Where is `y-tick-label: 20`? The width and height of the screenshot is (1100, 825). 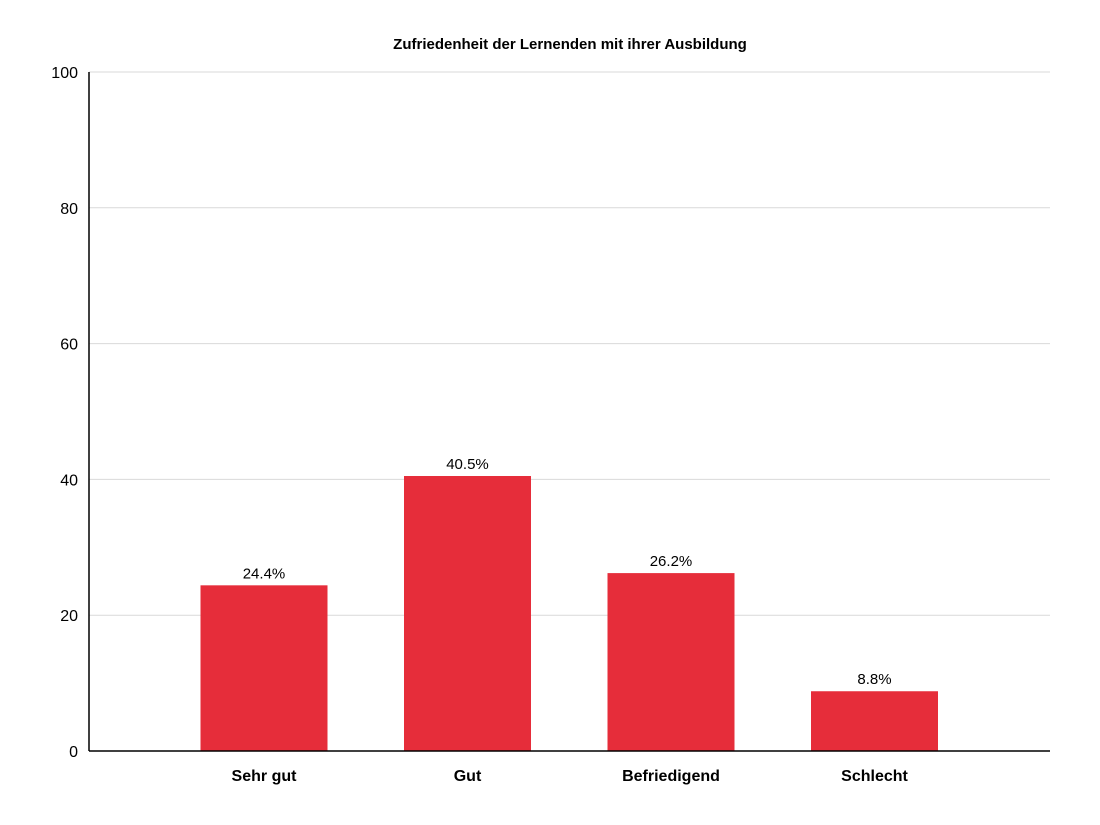
y-tick-label: 20 is located at coordinates (69, 616).